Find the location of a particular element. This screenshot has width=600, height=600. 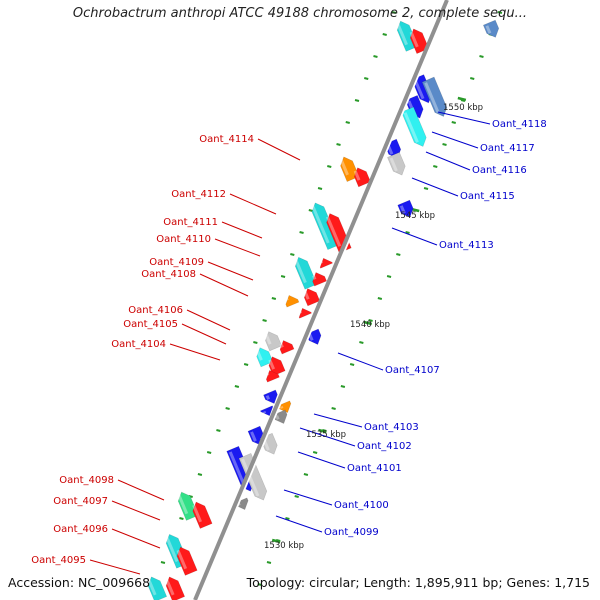

gene-label-forward: Oant_4104 is located at coordinates (138, 344).